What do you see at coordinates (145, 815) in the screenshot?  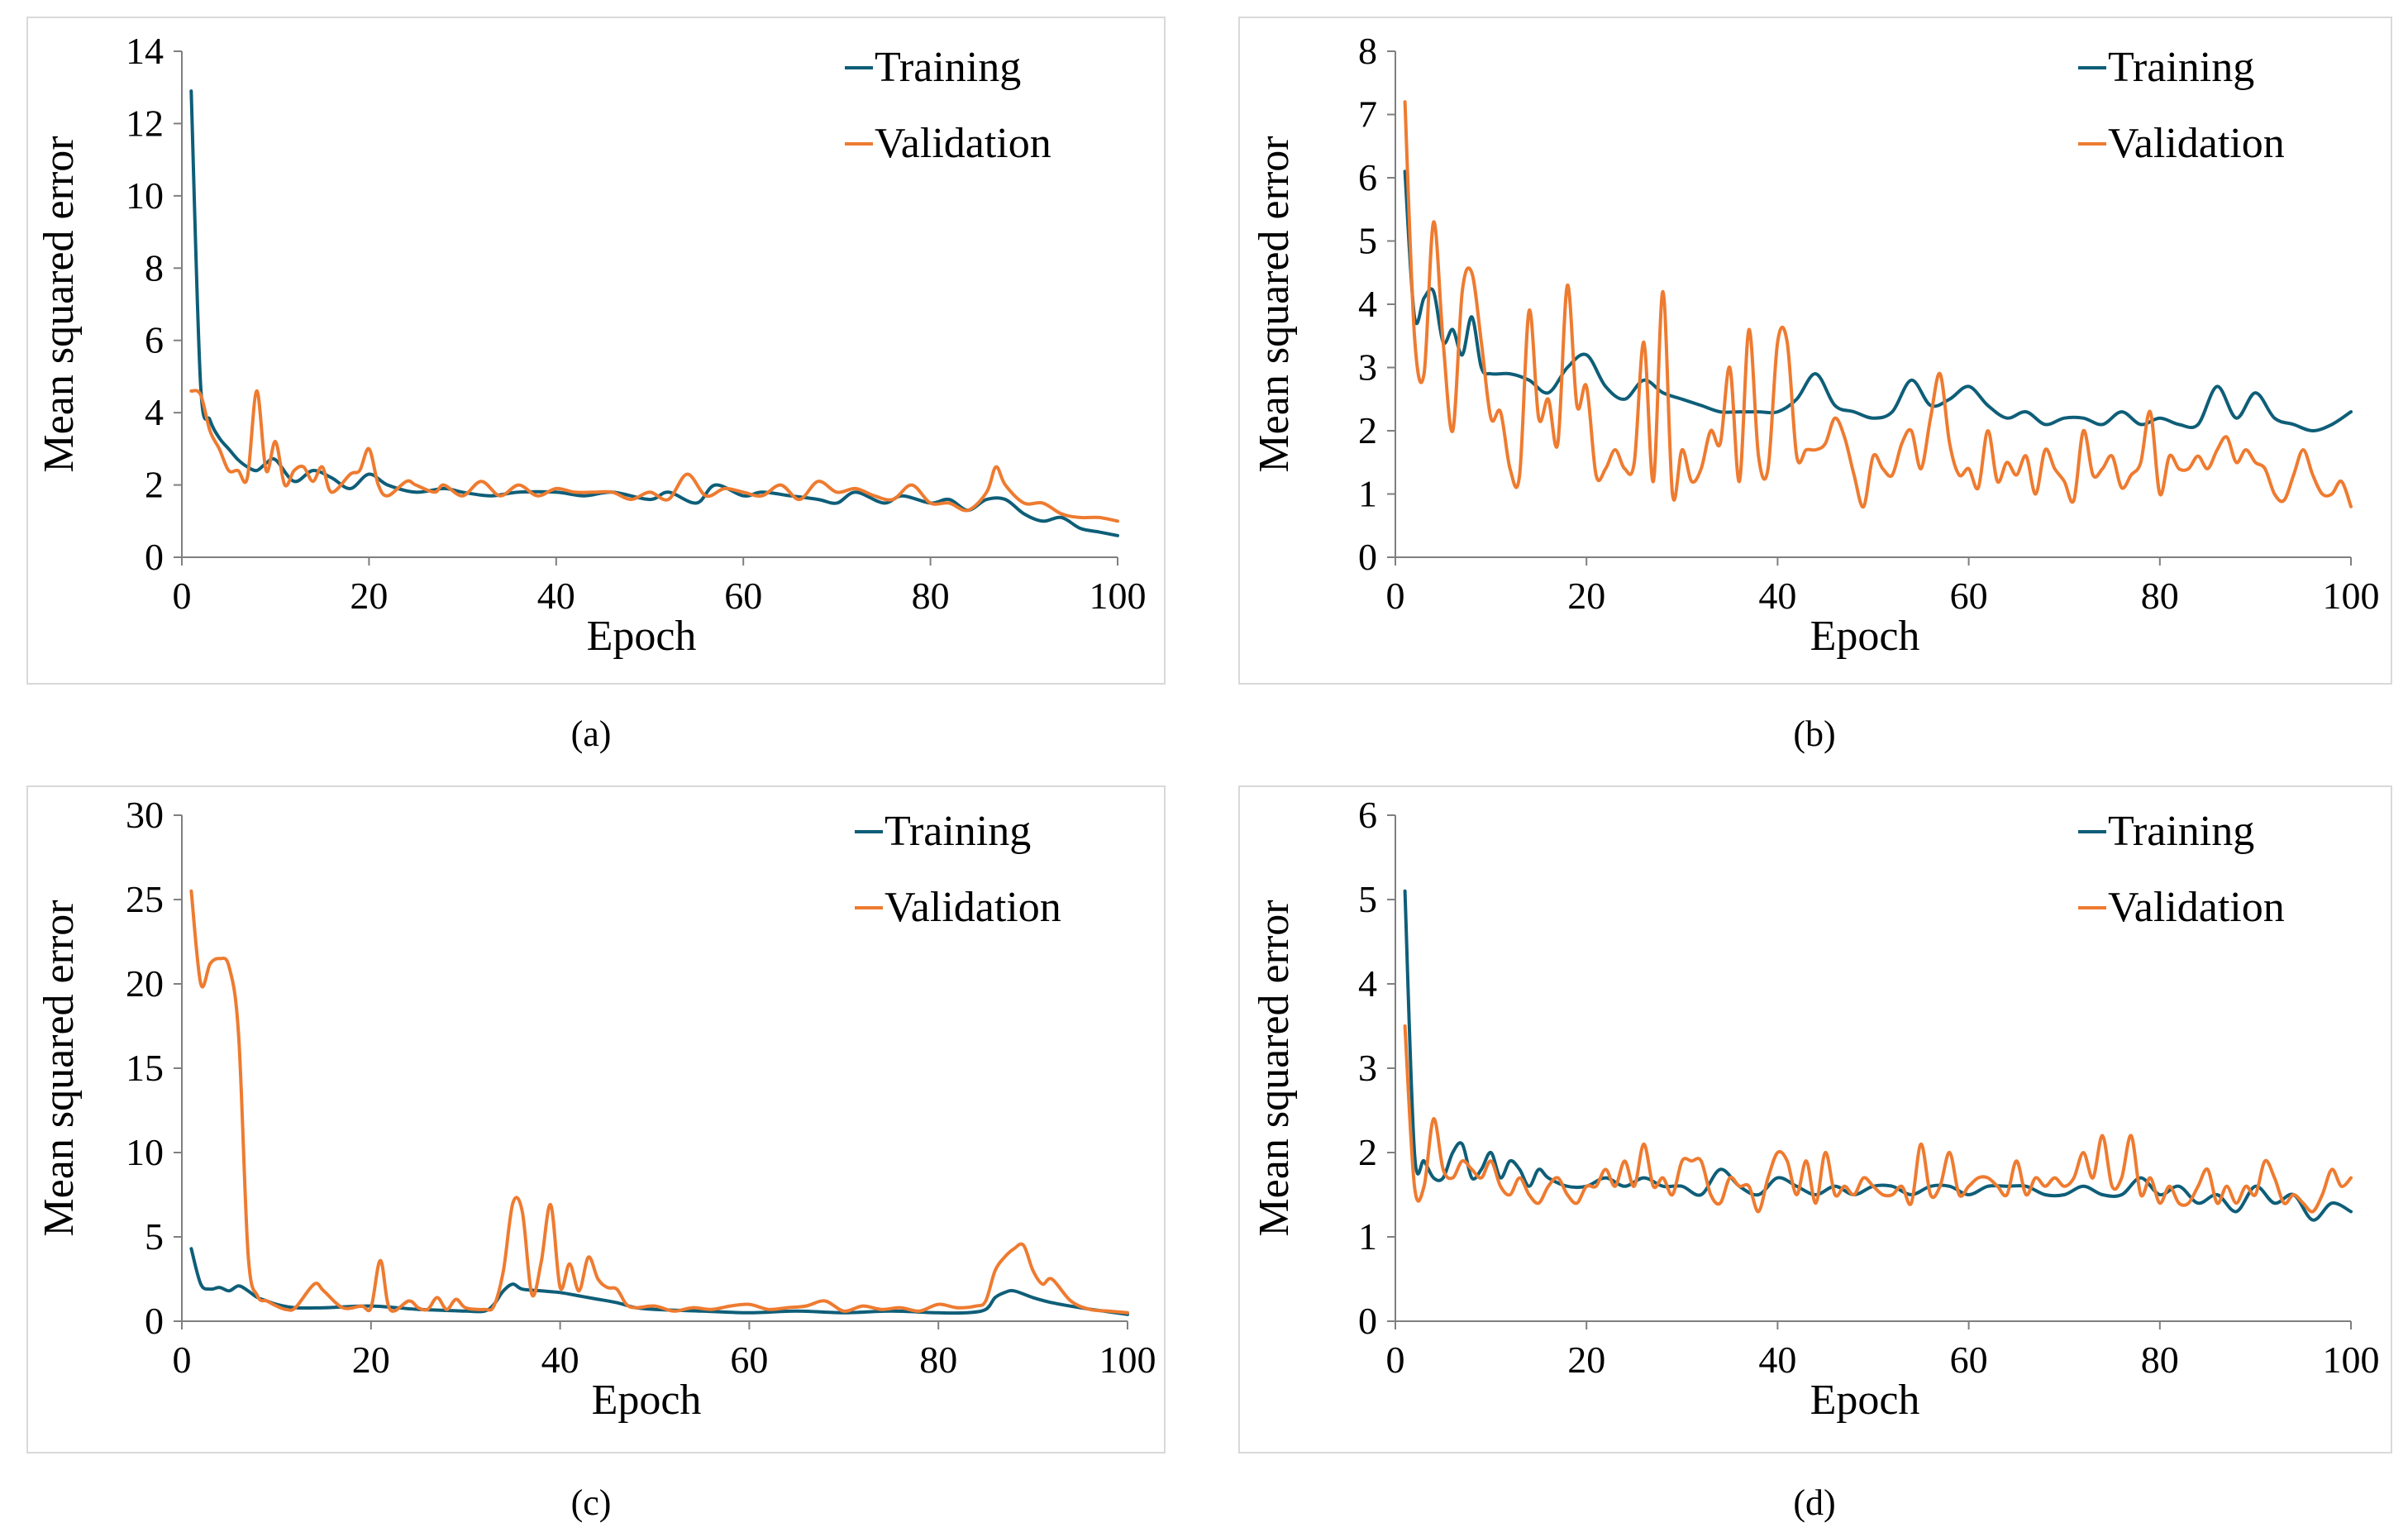 I see `y-tick-label: 30` at bounding box center [145, 815].